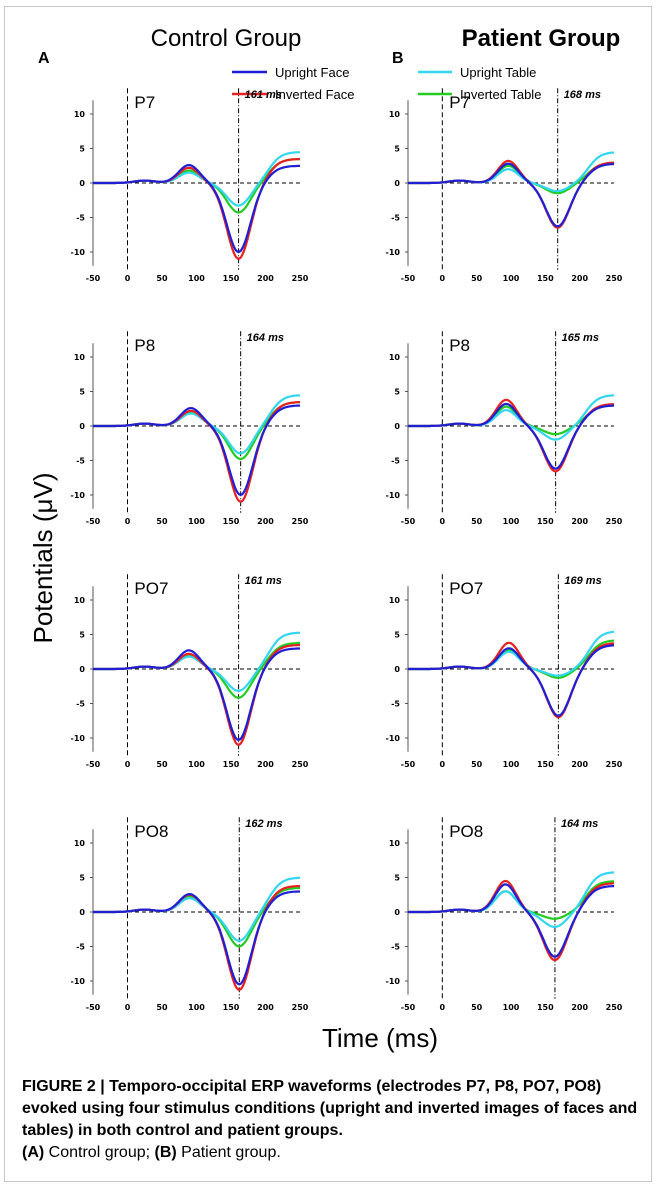  Describe the element at coordinates (500, 94) in the screenshot. I see `legend-label-inverted-table: Inverted Table` at that location.